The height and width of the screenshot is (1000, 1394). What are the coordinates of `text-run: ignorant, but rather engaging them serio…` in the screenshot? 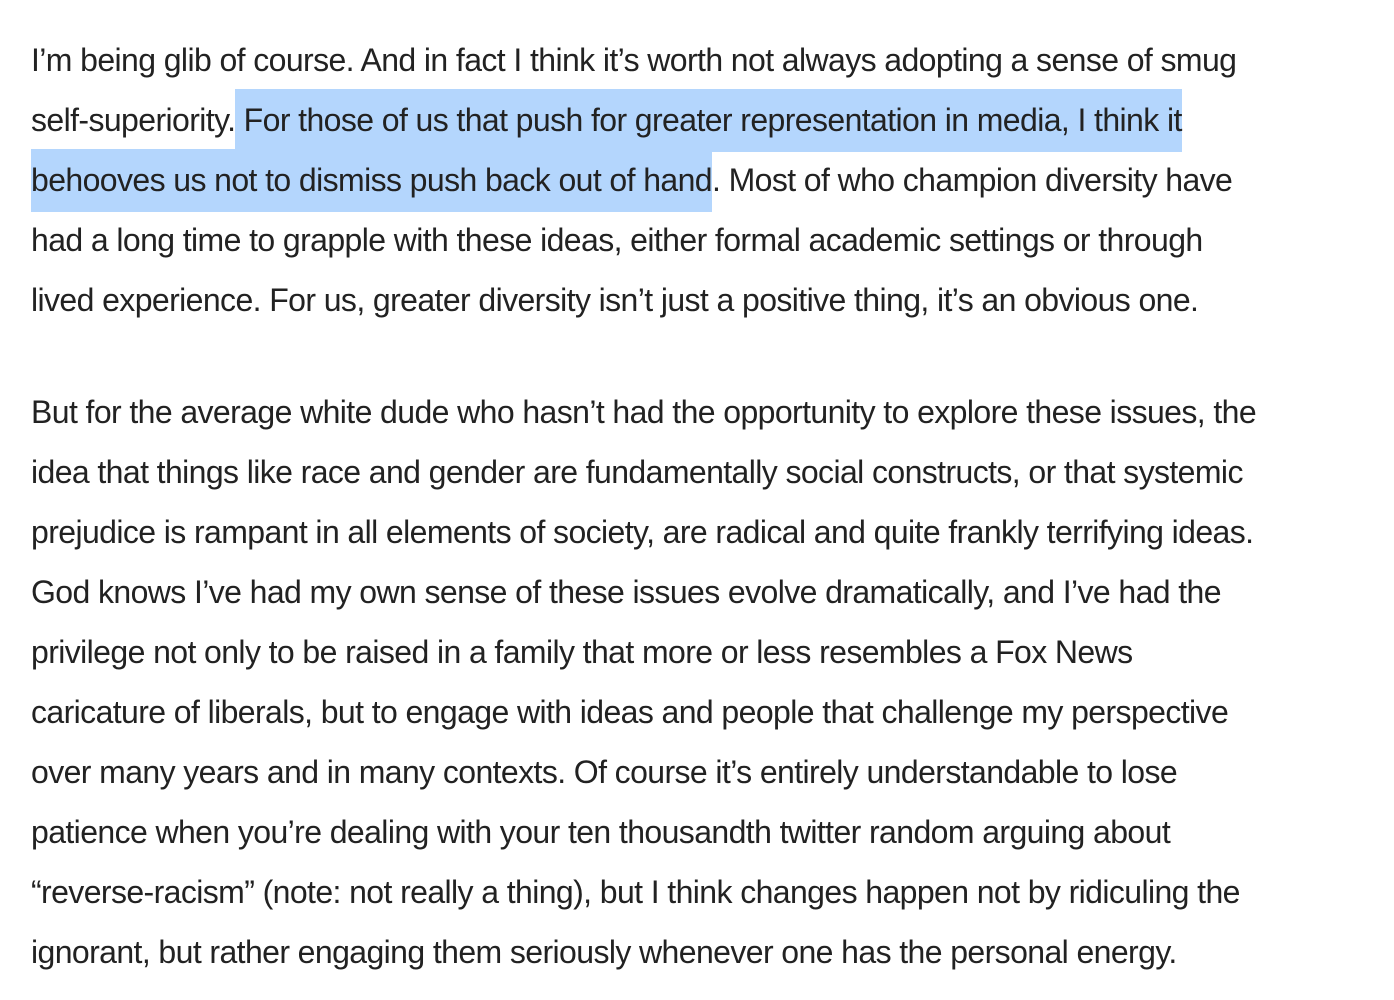 It's located at (604, 952).